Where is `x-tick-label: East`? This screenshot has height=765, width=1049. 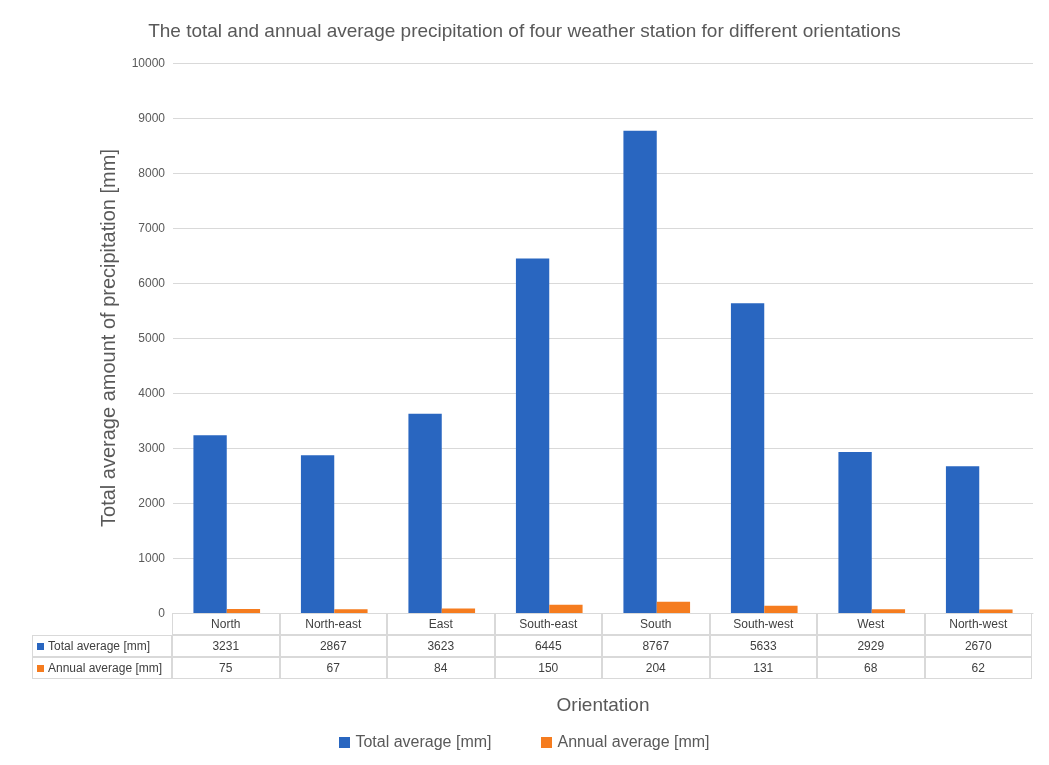 x-tick-label: East is located at coordinates (441, 624).